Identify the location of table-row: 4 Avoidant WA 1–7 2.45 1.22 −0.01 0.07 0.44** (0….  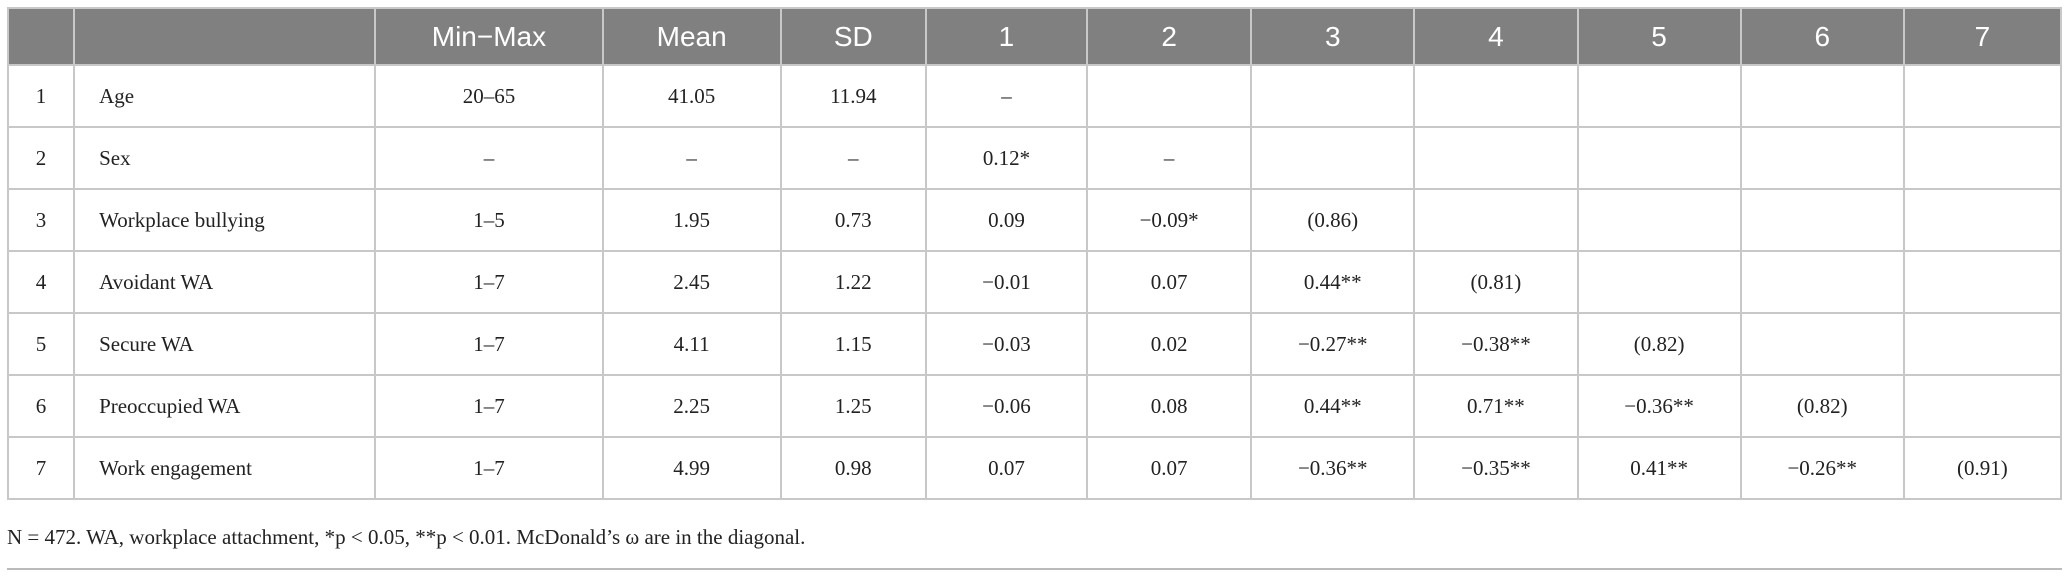
(1034, 282).